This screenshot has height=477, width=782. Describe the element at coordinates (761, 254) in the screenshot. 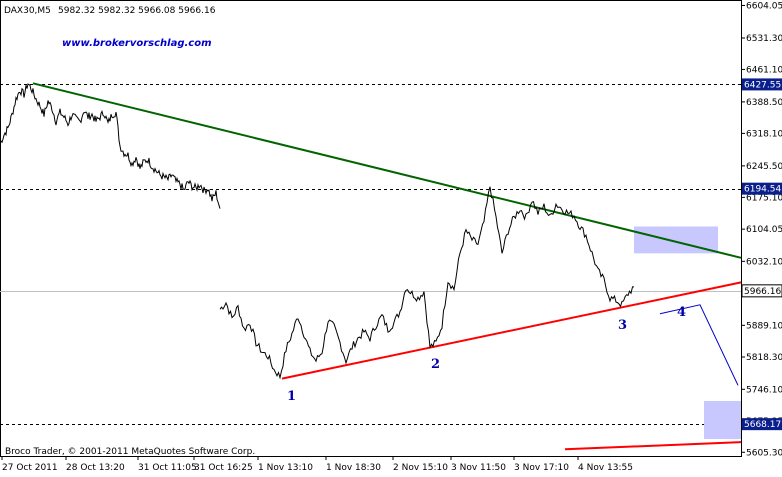

I see `price-labels: 6427.55 6194.54 5668.17 5966.16` at that location.